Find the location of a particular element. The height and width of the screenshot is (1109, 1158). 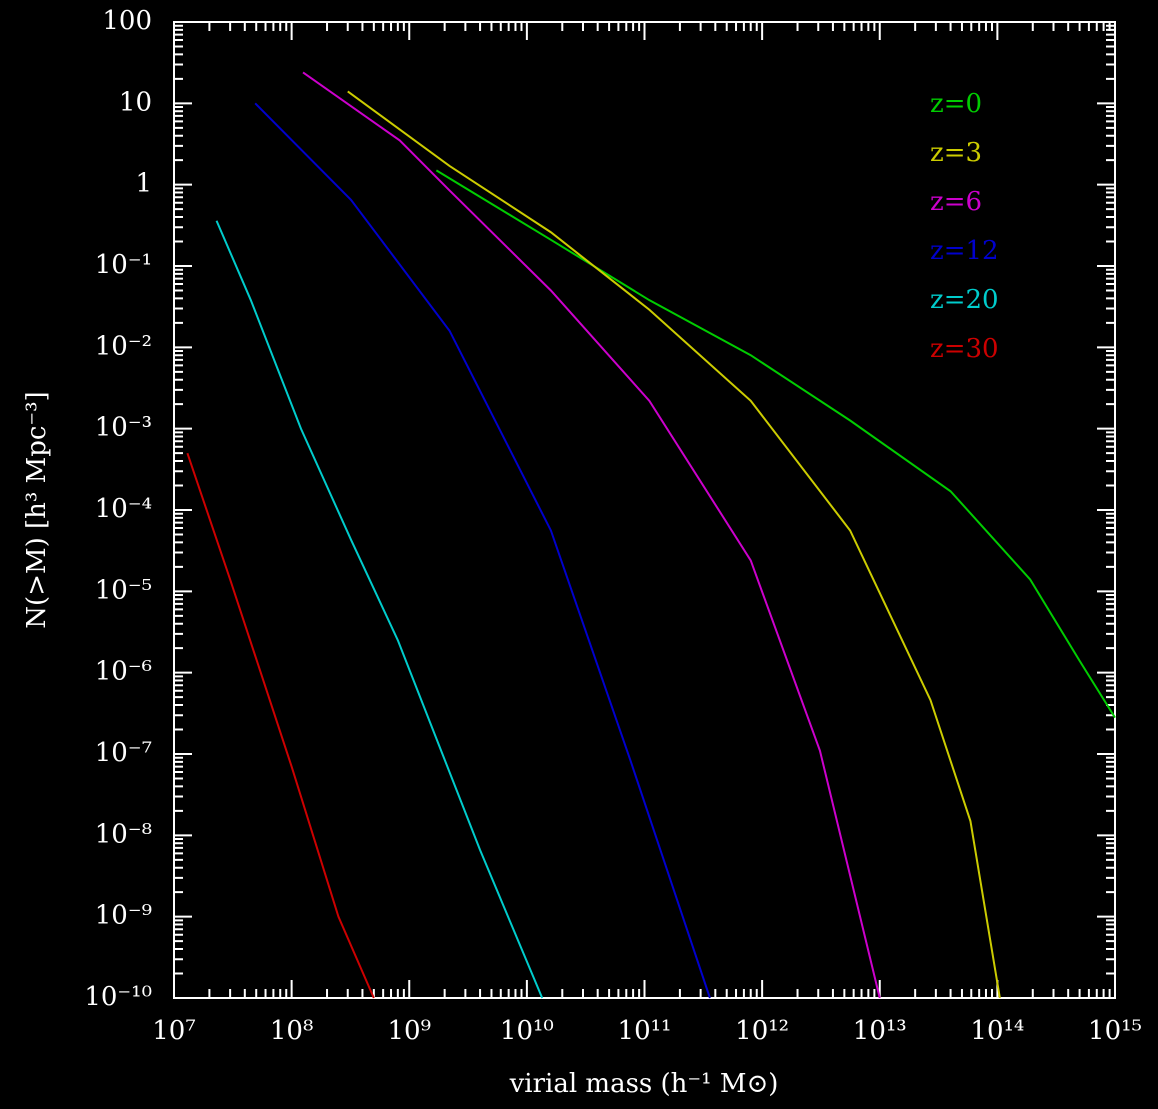

x-tick-label: 10¹⁴ is located at coordinates (997, 1031).